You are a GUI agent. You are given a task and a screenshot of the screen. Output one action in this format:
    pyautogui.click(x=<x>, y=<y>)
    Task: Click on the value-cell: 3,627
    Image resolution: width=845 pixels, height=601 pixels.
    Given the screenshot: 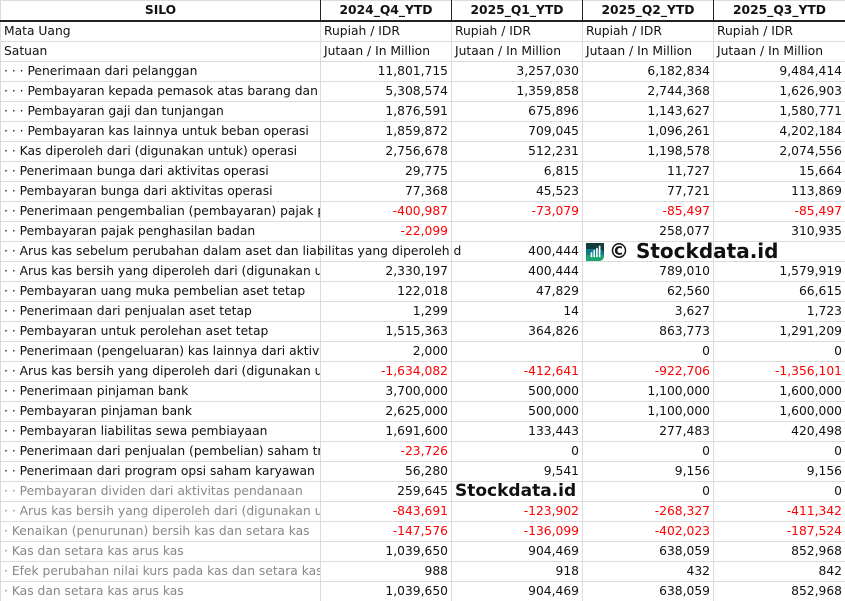 What is the action you would take?
    pyautogui.click(x=648, y=311)
    